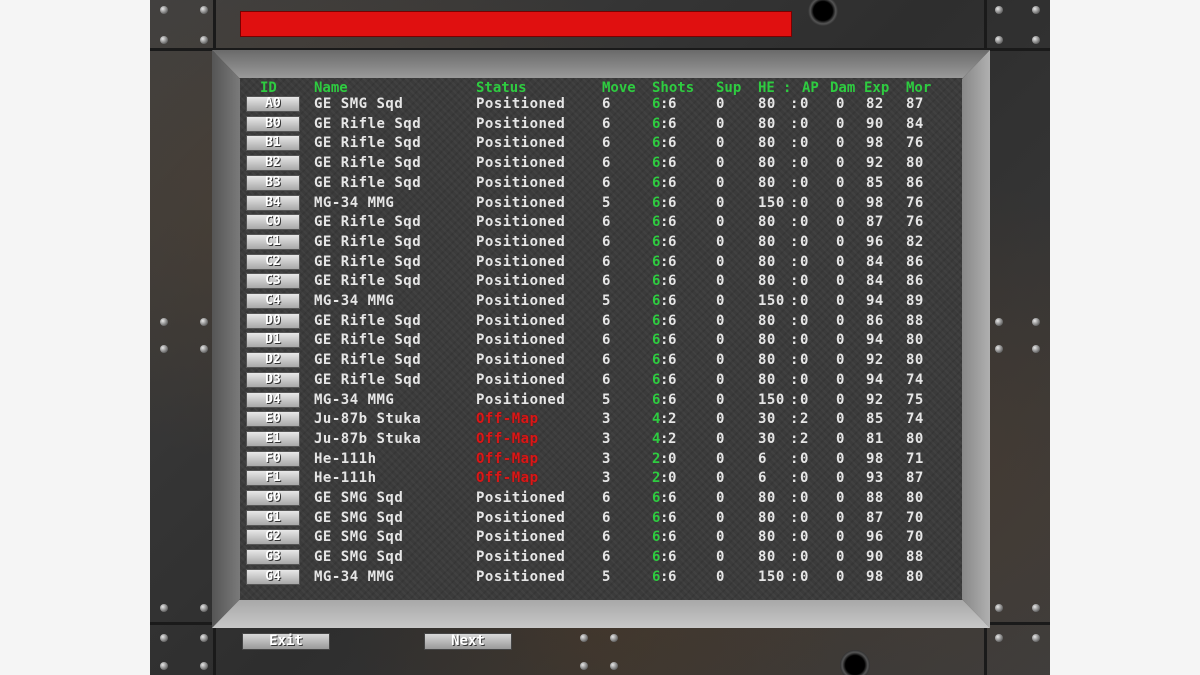 The height and width of the screenshot is (675, 1200). I want to click on table-row: C2 GE Rifle Sqd Positioned 6 6:6 0 80:0 0 84 86, so click(601, 262).